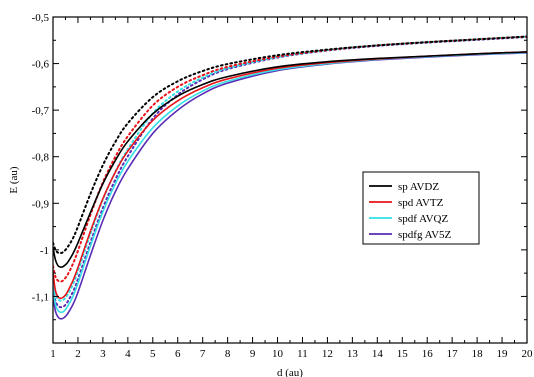  Describe the element at coordinates (478, 354) in the screenshot. I see `x-tick-label: 18` at that location.